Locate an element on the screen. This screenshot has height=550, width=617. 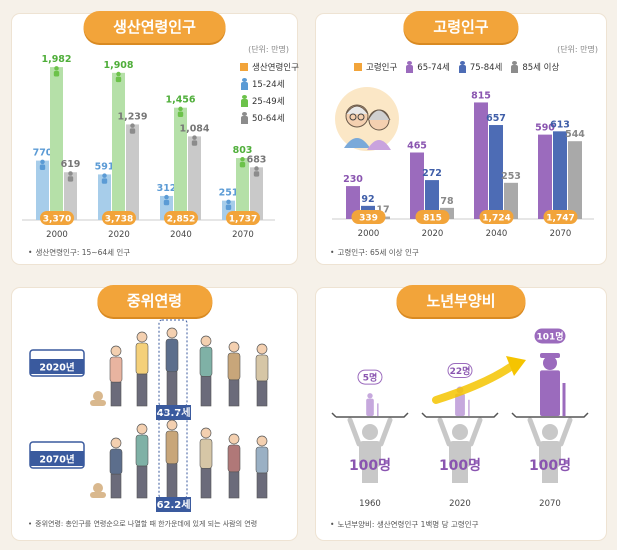
x-tick-label: 2040 is located at coordinates (497, 234).